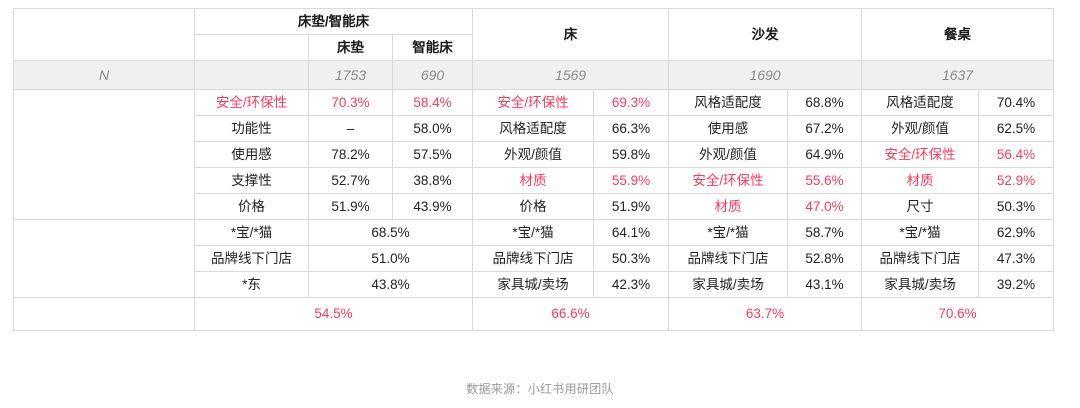 Image resolution: width=1080 pixels, height=408 pixels. I want to click on header-sub-mattress: 床垫, so click(350, 47).